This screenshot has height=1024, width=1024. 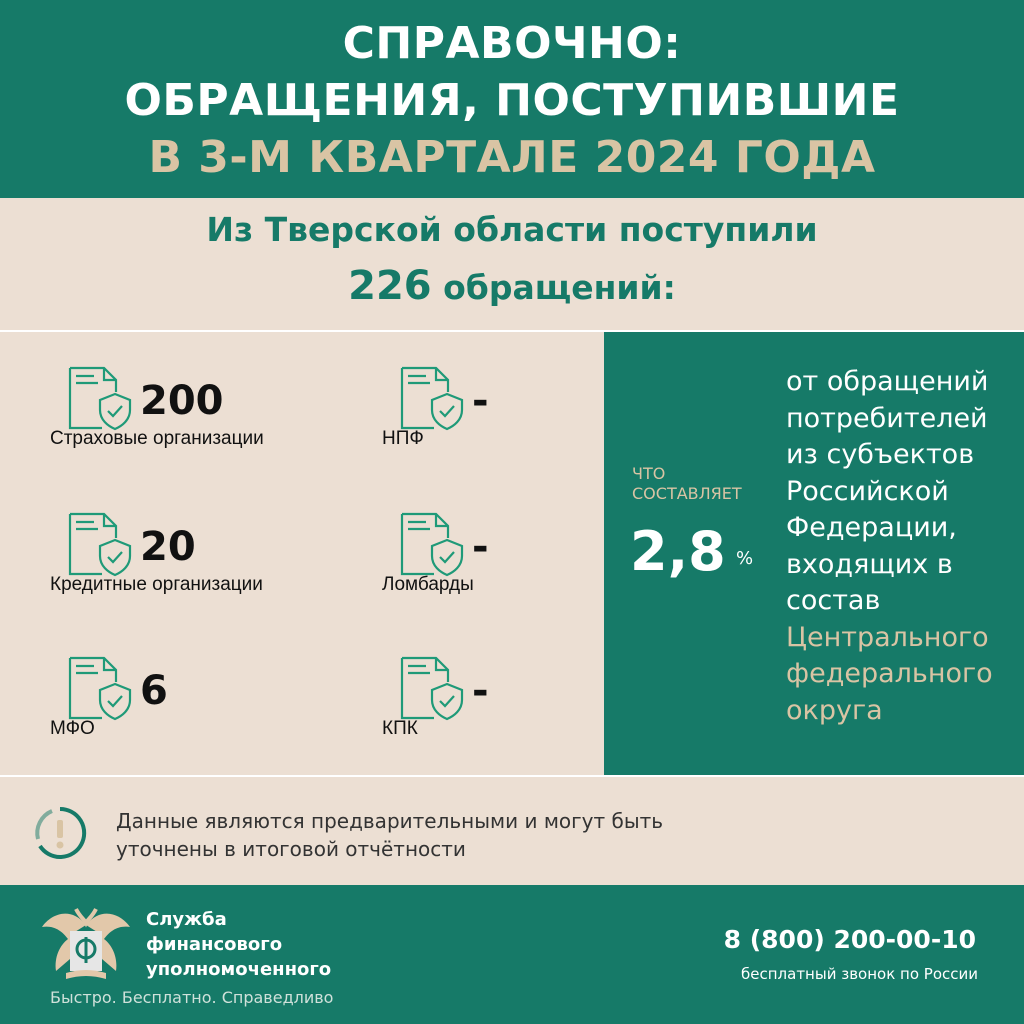 What do you see at coordinates (400, 728) in the screenshot?
I see `category-label: КПК` at bounding box center [400, 728].